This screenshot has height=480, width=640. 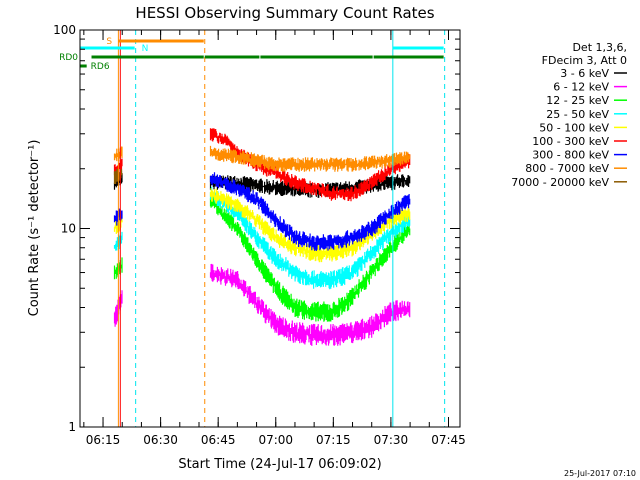 What do you see at coordinates (570, 141) in the screenshot?
I see `legend-label-5: 100 - 300 keV` at bounding box center [570, 141].